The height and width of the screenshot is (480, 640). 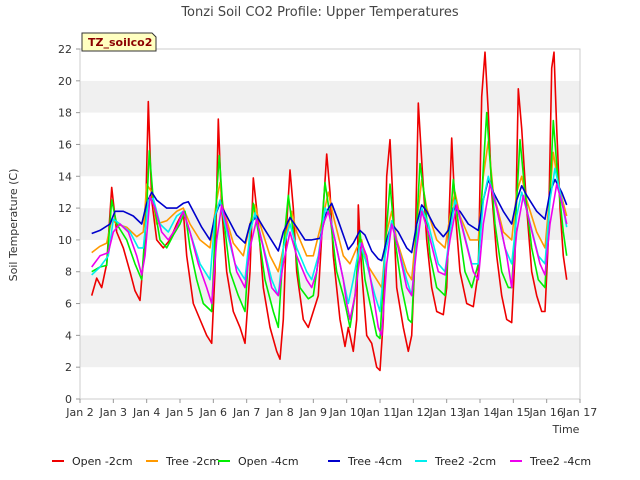 I want to click on x-tick-label: Jan 5, so click(x=179, y=412).